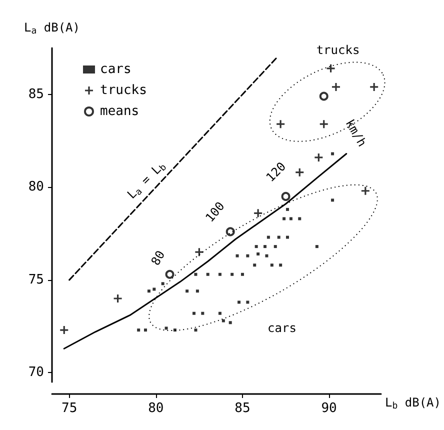 Image resolution: width=444 pixels, height=430 pixels. What do you see at coordinates (276, 172) in the screenshot?
I see `annotation: 120` at bounding box center [276, 172].